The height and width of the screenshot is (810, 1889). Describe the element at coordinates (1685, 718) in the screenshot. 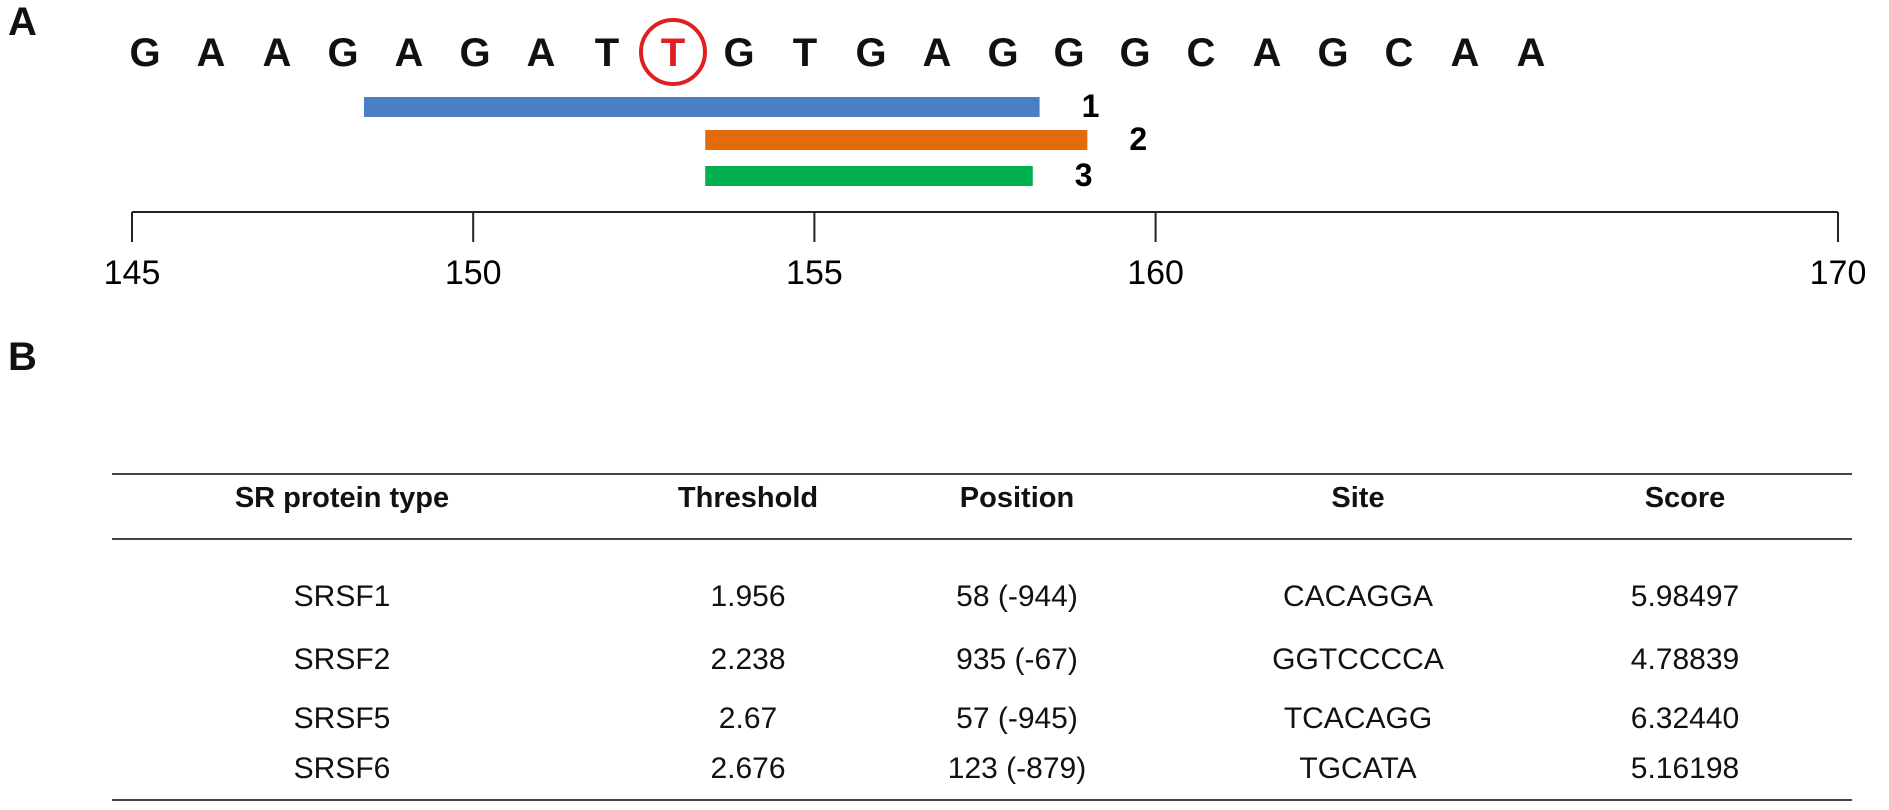

I see `cell-score: 6.32440` at that location.